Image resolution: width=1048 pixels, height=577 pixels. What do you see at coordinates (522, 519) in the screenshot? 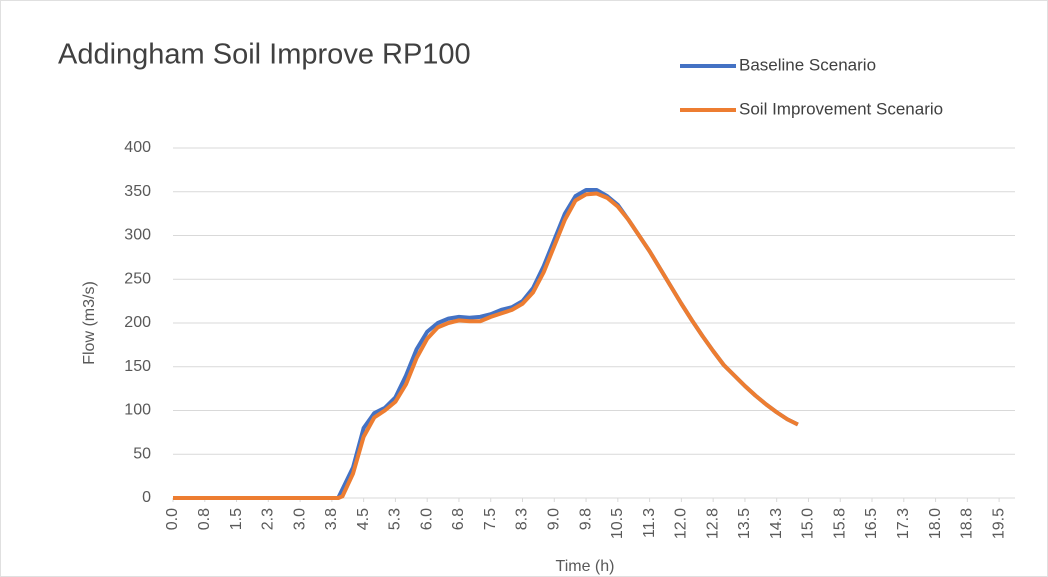
I see `x-tick-label: 8.3` at bounding box center [522, 519].